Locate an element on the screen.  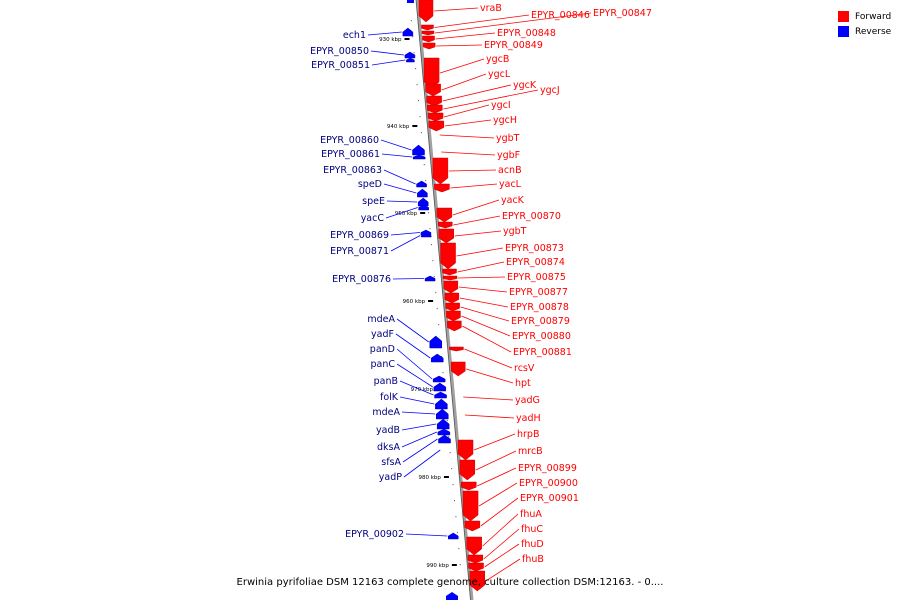
reverse-gene: EPYR_00861 is located at coordinates (373, 154).